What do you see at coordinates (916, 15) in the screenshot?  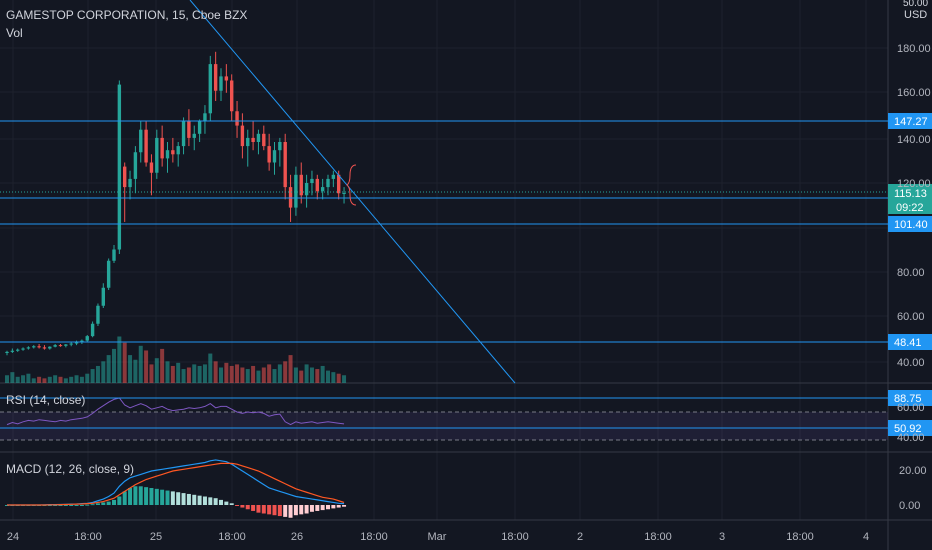 I see `currency-label: USD` at bounding box center [916, 15].